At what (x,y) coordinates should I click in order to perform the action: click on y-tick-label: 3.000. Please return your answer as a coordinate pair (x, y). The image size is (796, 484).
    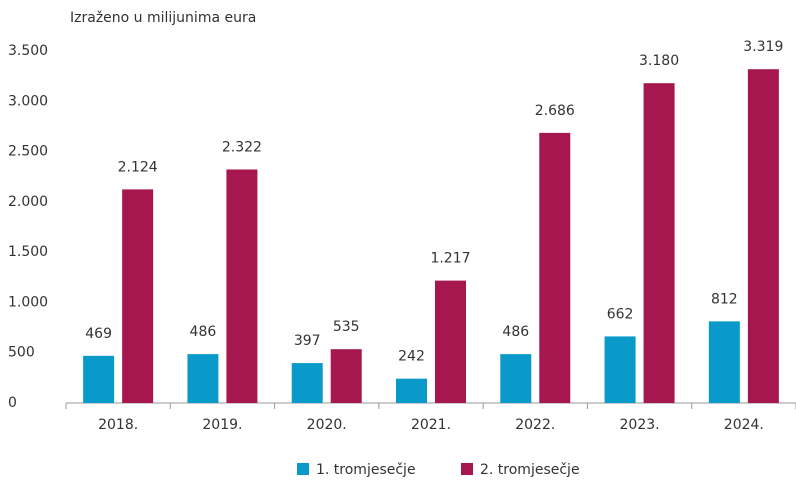
    Looking at the image, I should click on (28, 101).